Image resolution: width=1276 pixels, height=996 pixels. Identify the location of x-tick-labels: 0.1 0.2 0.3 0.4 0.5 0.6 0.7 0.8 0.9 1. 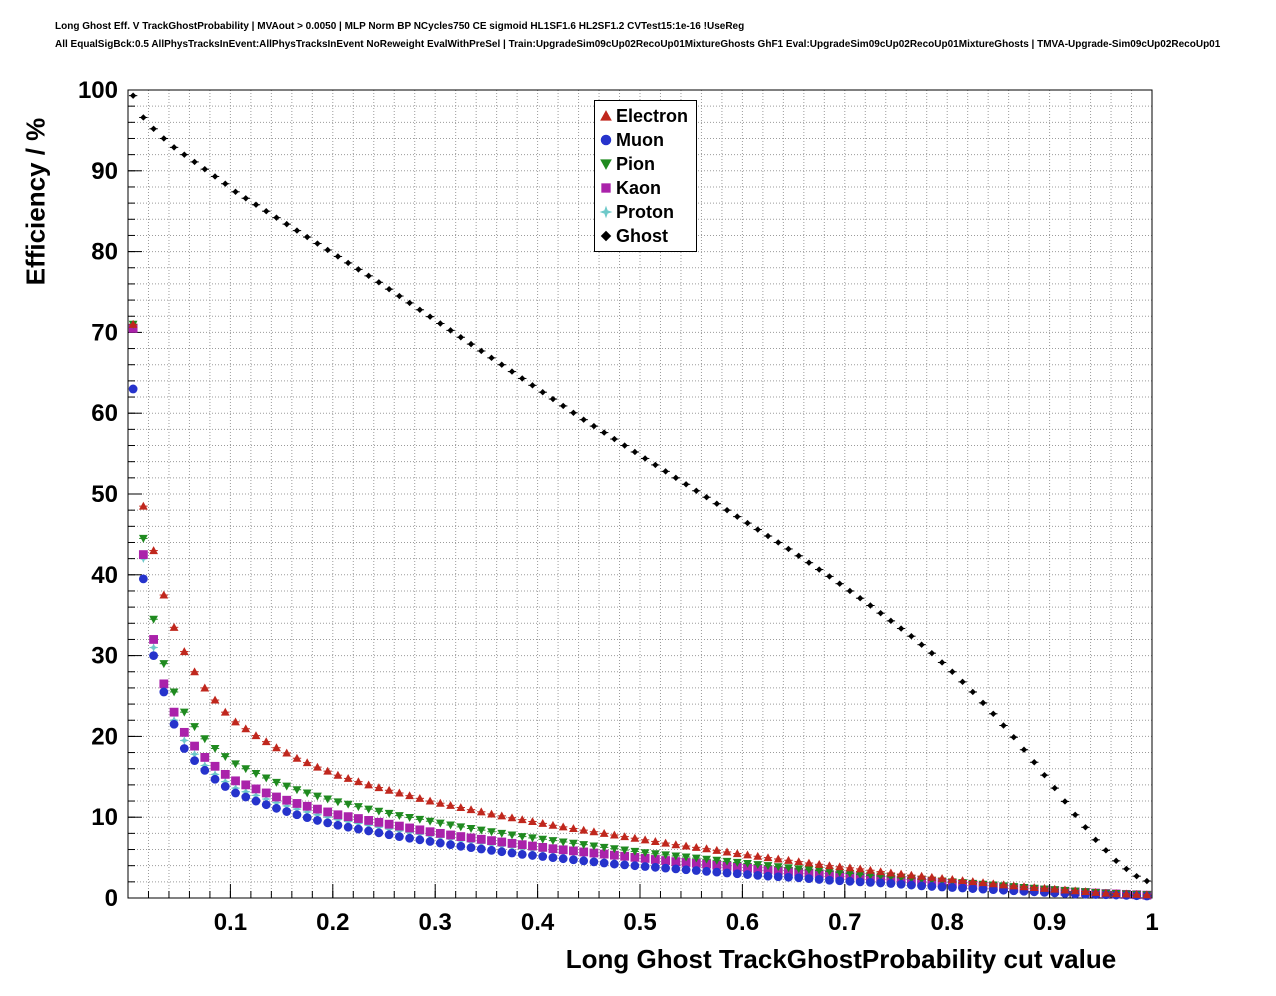
(686, 922).